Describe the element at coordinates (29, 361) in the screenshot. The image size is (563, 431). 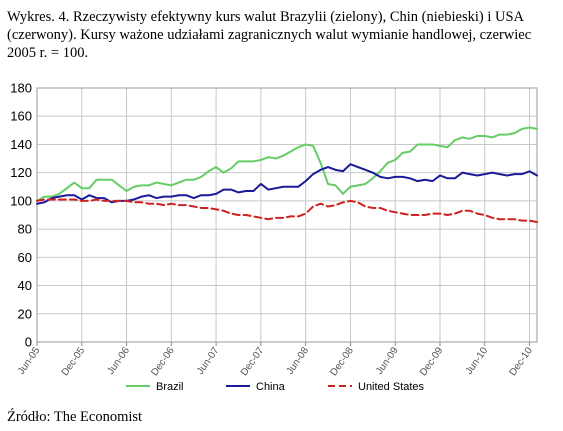
I see `x-tick-label: Jun-05` at that location.